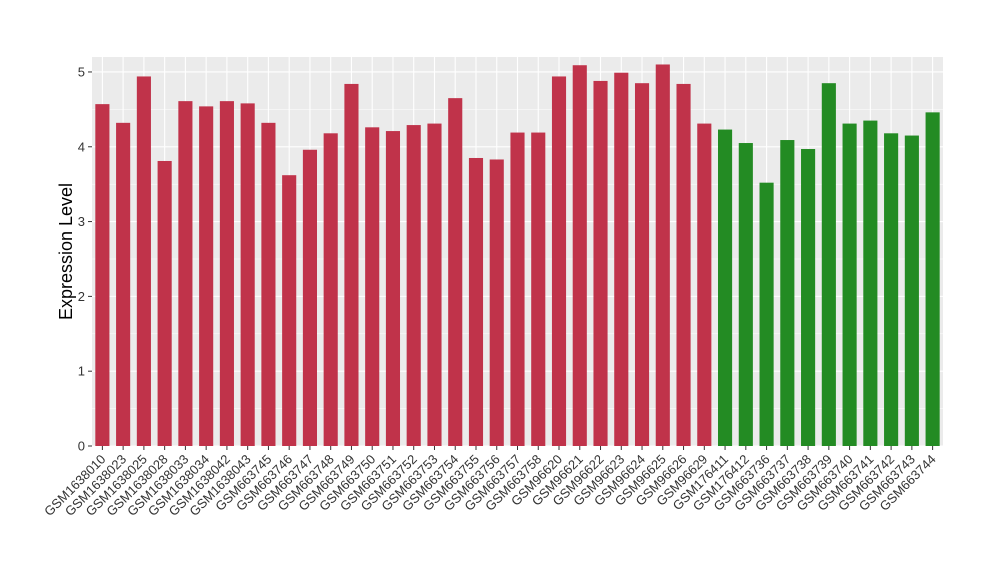 The image size is (1000, 585). Describe the element at coordinates (226, 273) in the screenshot. I see `bar-gsm1638042` at that location.